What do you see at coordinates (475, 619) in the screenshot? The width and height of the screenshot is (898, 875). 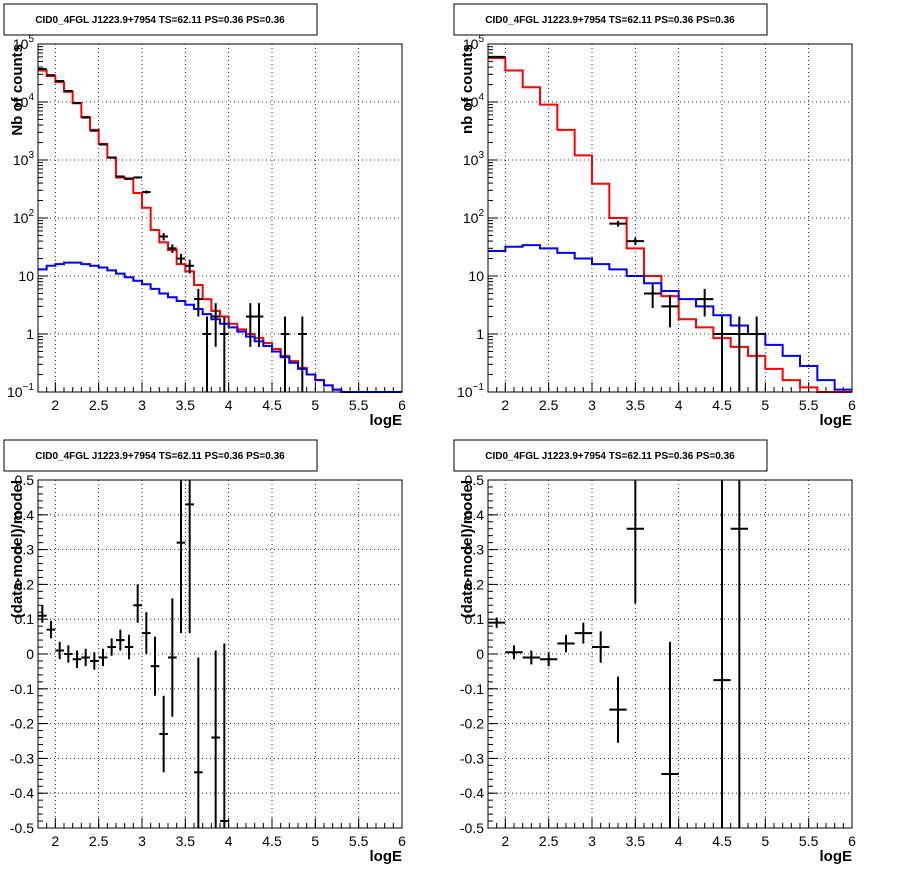 I see `y-tick-label: 0.1` at bounding box center [475, 619].